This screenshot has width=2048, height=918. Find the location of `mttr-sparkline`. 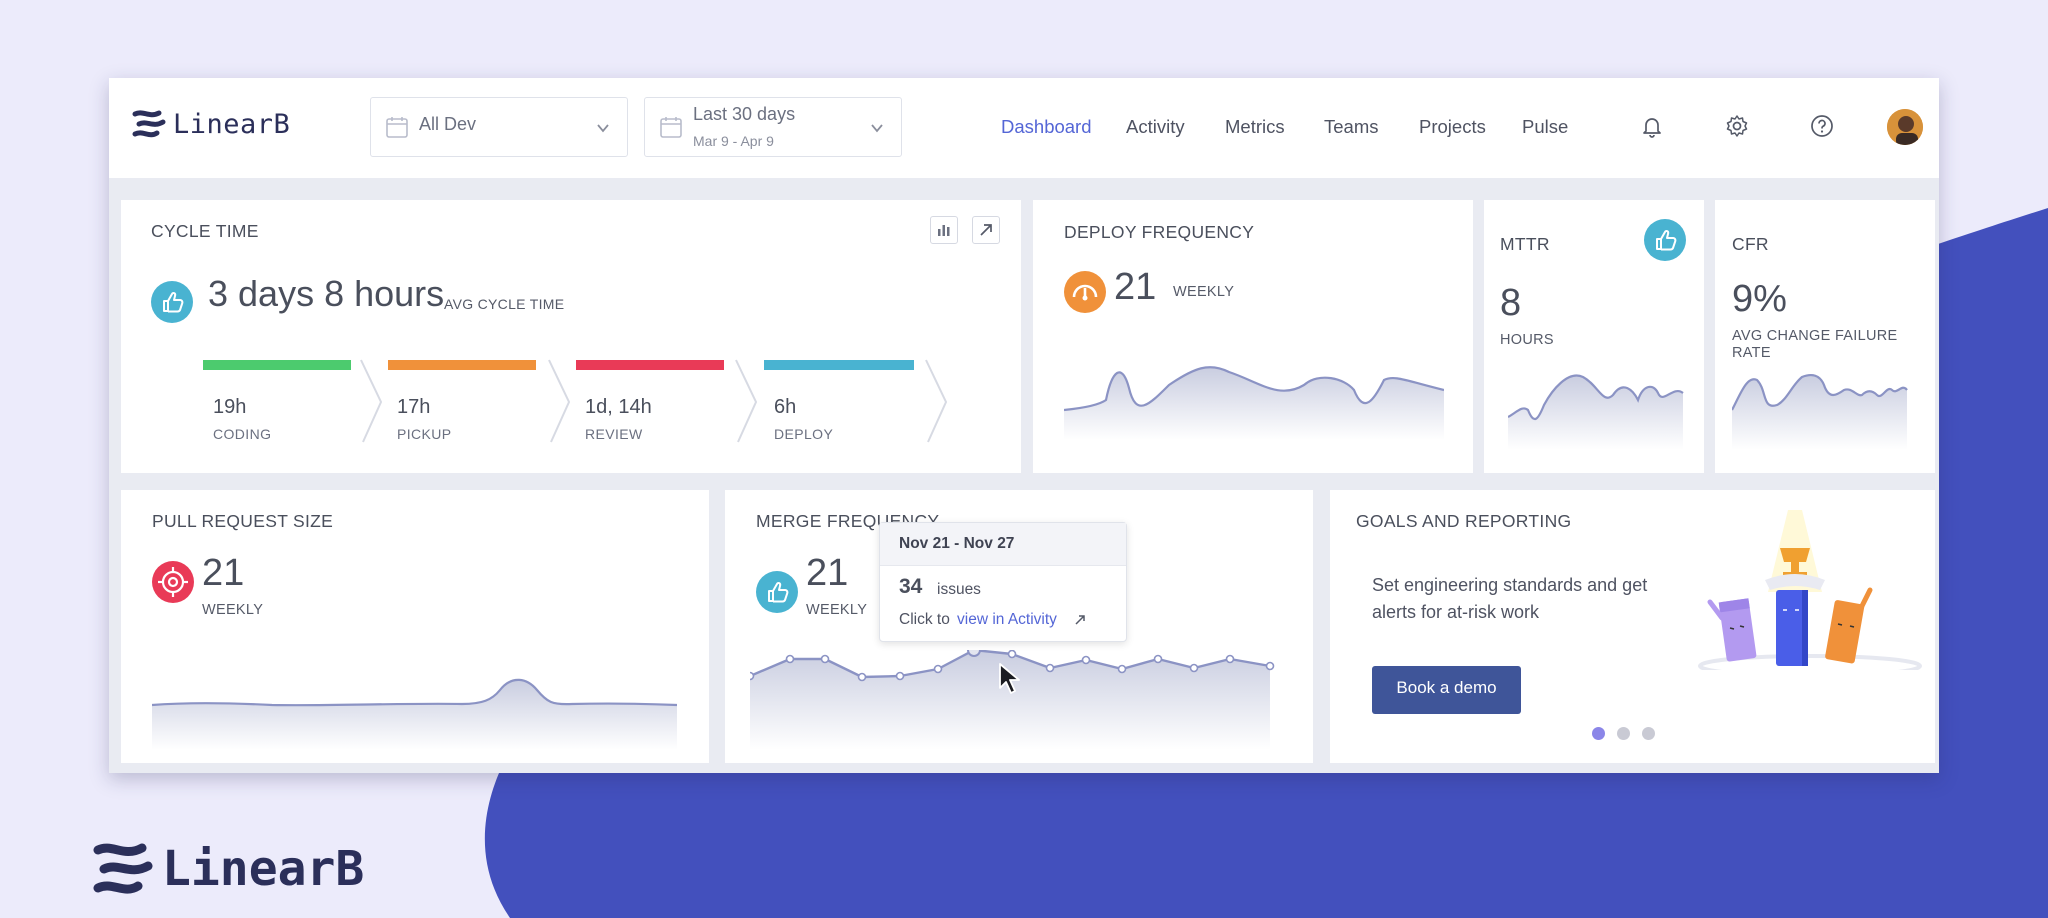

mttr-sparkline is located at coordinates (1596, 412).